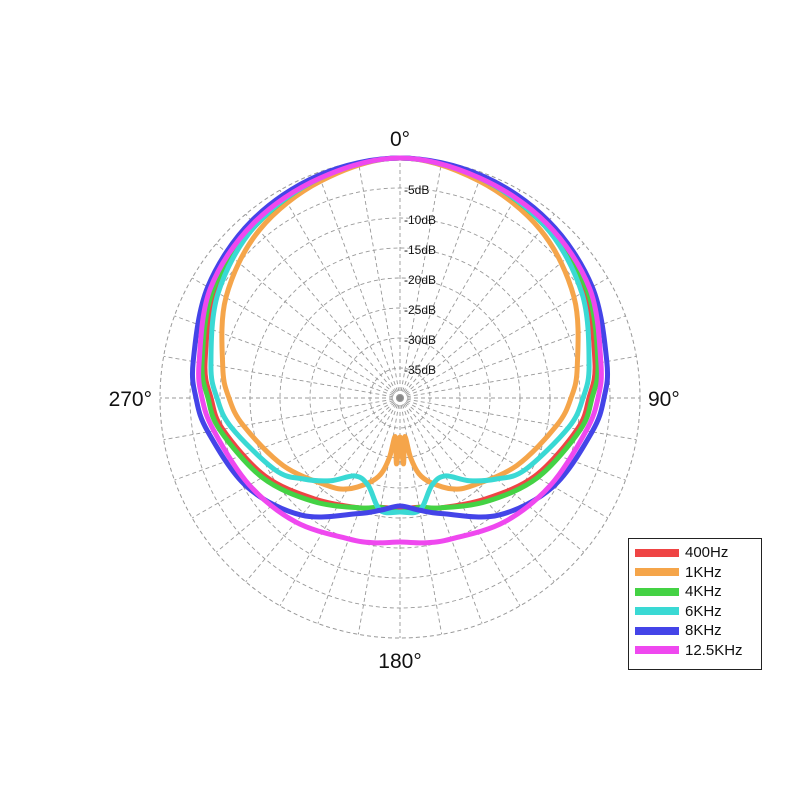 This screenshot has width=800, height=800. What do you see at coordinates (703, 592) in the screenshot?
I see `legend-label: 4KHz` at bounding box center [703, 592].